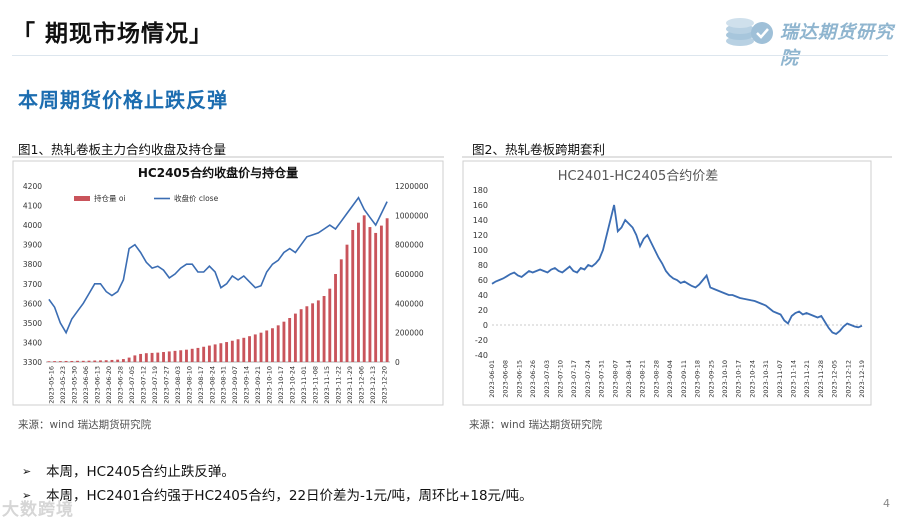 This screenshot has height=523, width=900. Describe the element at coordinates (350, 385) in the screenshot. I see `x-tick-label: 2023-11-29` at that location.